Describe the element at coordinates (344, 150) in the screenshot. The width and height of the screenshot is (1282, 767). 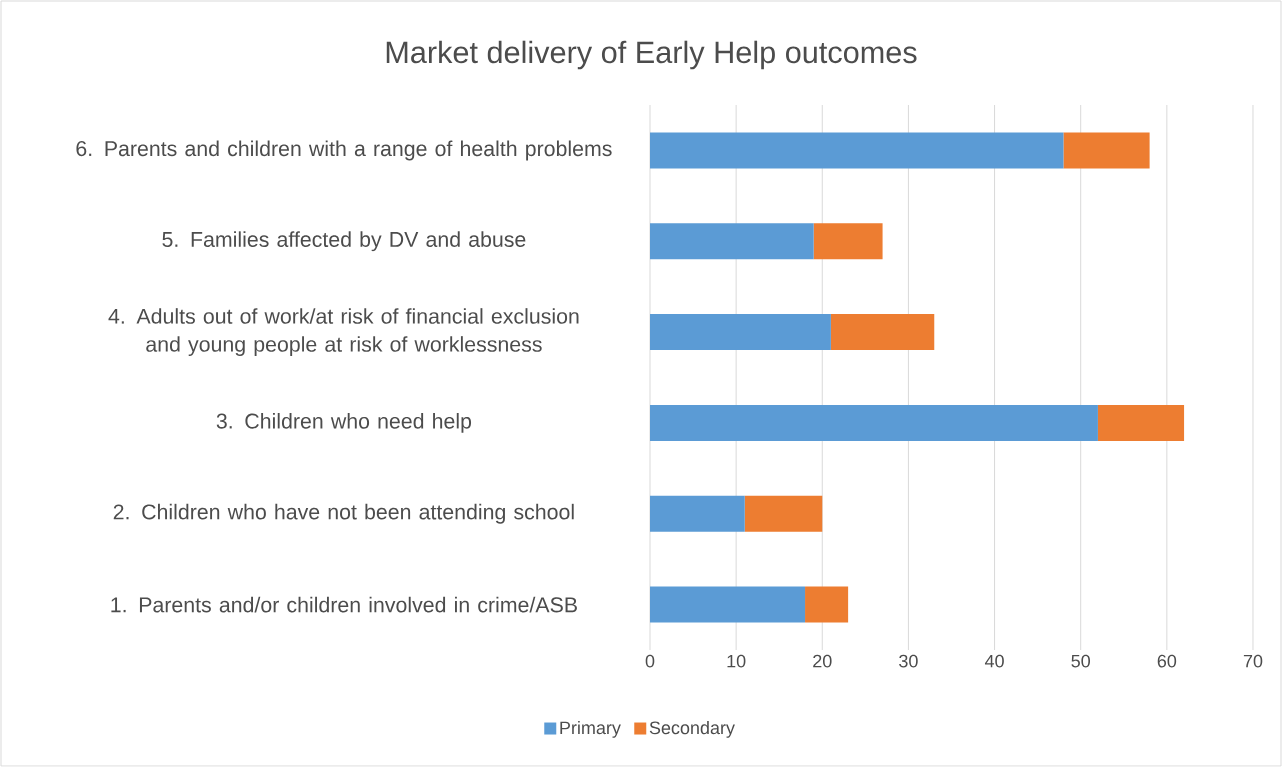
I see `y-tick-label: 6. Parents and children with a range of health problems` at that location.